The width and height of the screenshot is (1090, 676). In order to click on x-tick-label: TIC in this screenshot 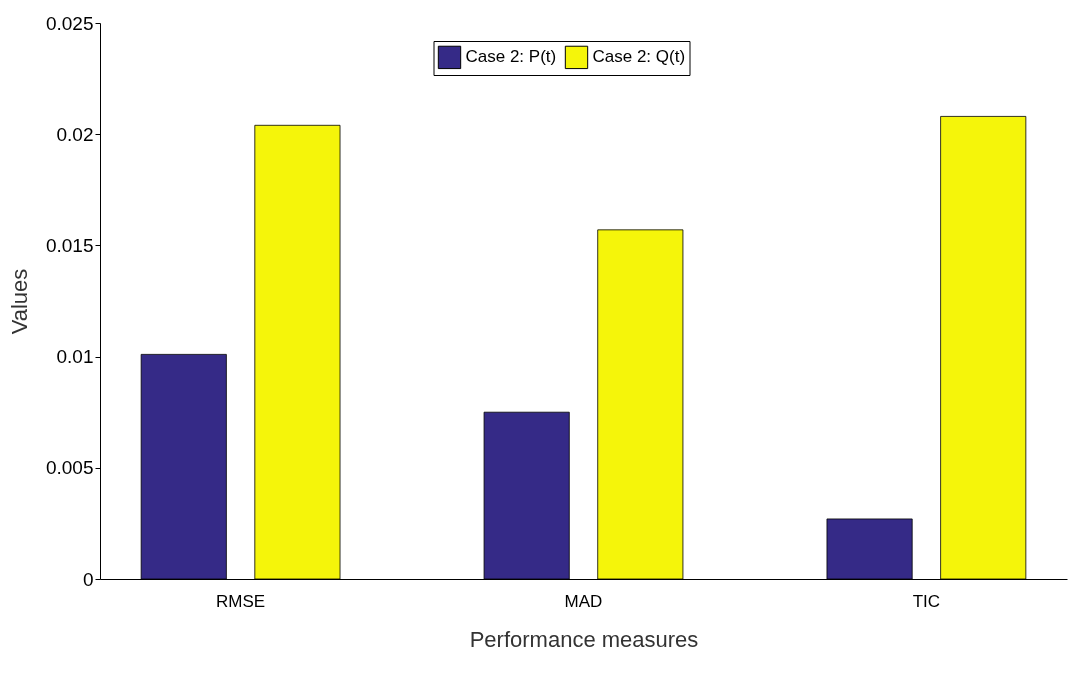, I will do `click(926, 601)`.